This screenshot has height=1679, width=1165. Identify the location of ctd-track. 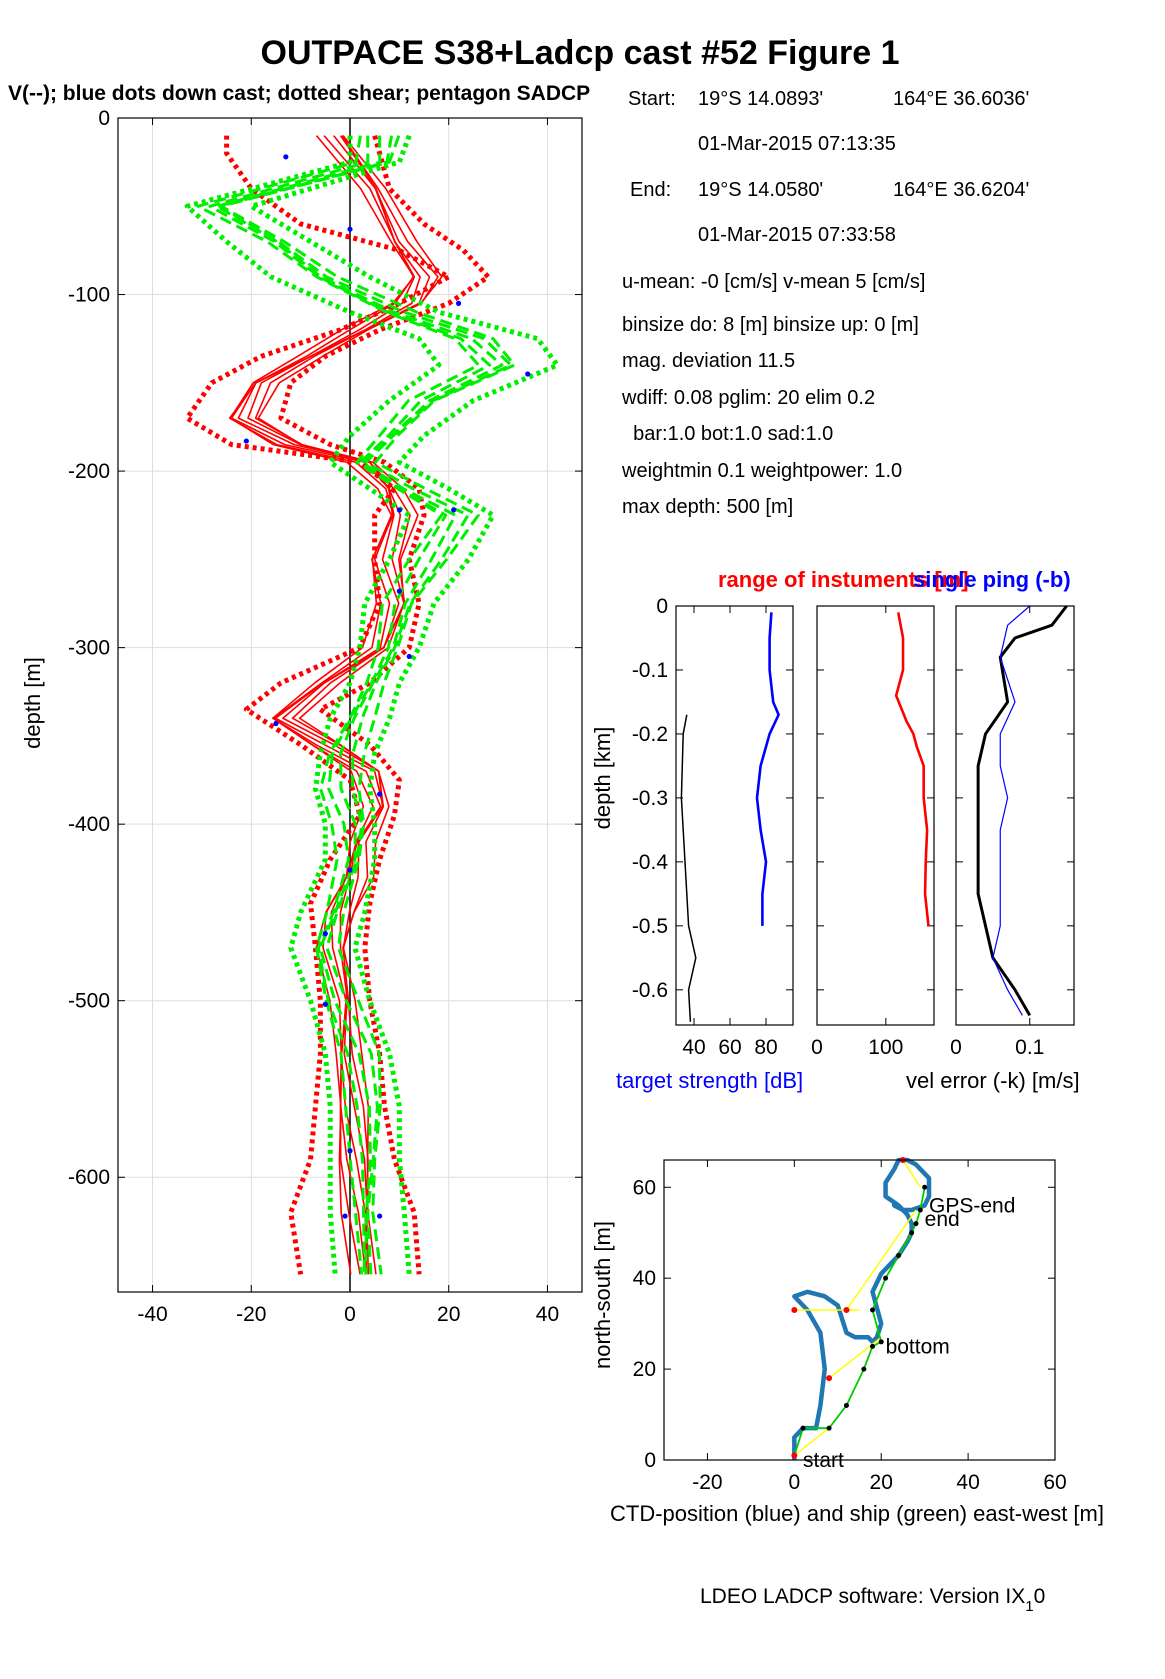
(862, 1308).